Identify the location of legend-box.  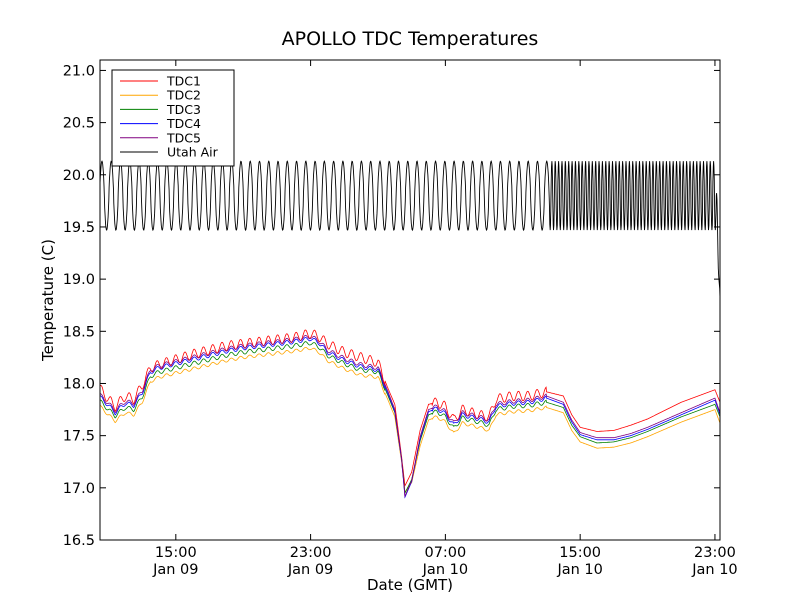
(173, 118).